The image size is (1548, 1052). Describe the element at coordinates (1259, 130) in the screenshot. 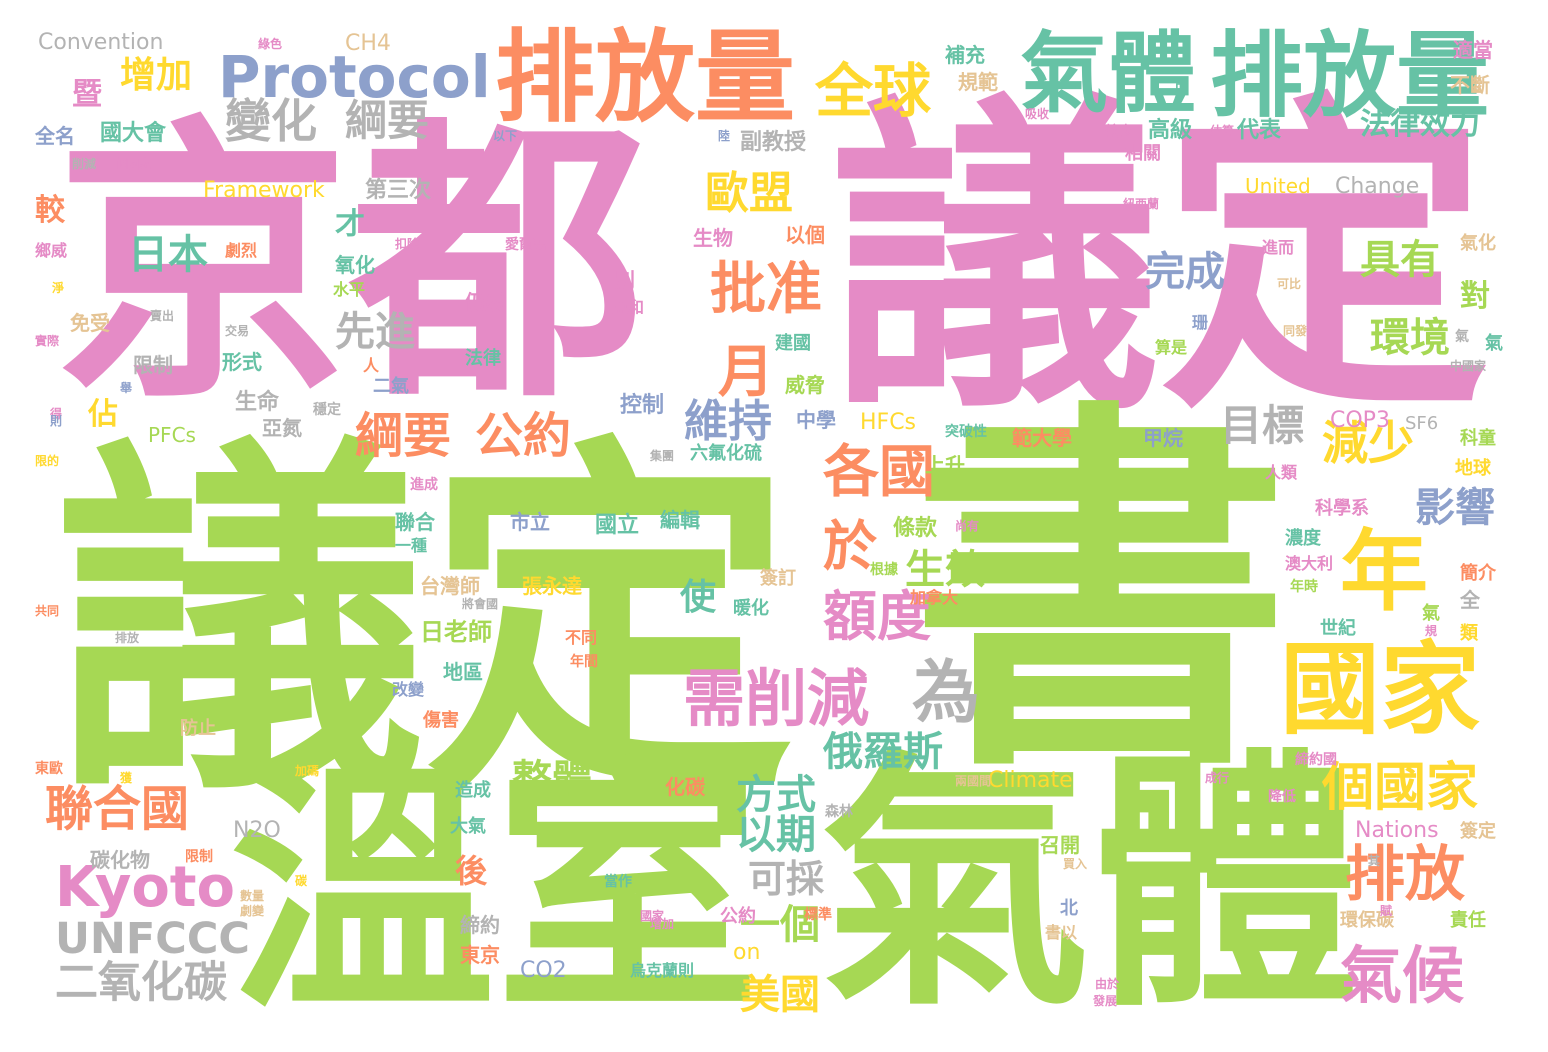

I see `word-represent: 代表` at that location.